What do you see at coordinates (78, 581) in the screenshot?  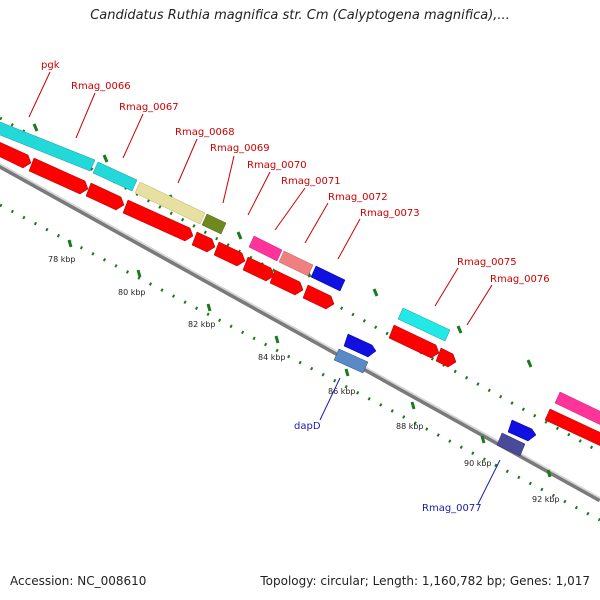 I see `accession-text: Accession: NC_008610` at bounding box center [78, 581].